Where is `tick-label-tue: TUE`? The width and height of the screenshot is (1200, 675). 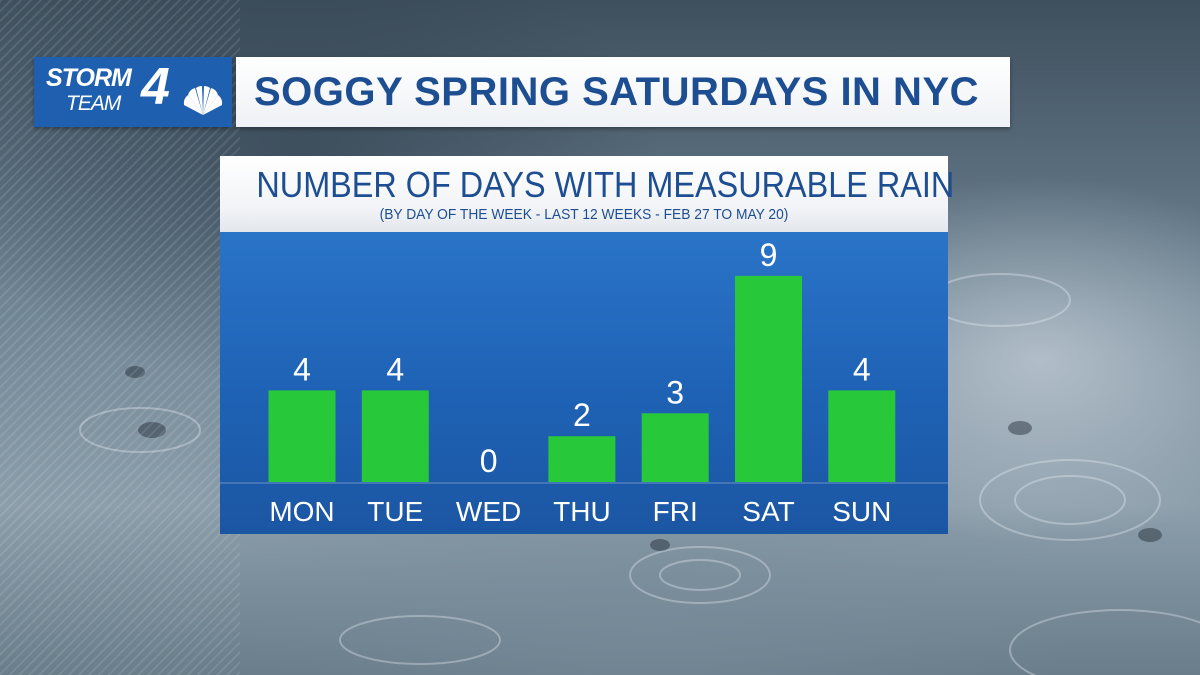 tick-label-tue: TUE is located at coordinates (395, 511).